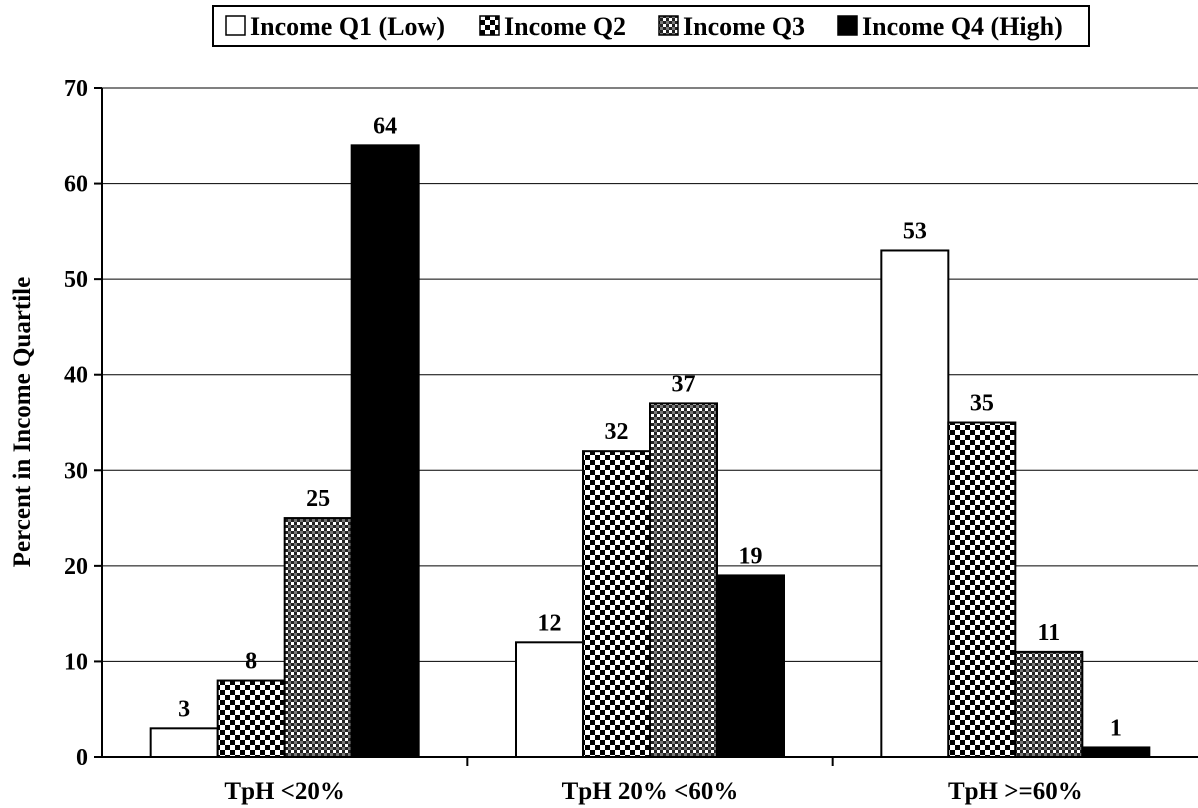  I want to click on data-label: 32, so click(617, 432).